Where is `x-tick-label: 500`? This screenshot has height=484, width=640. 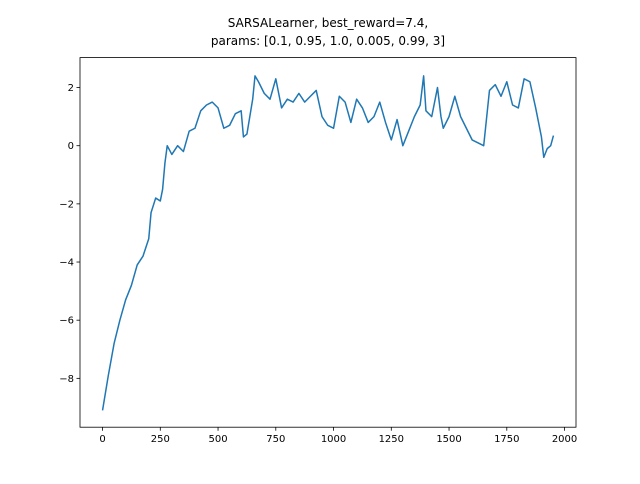
x-tick-label: 500 is located at coordinates (217, 439).